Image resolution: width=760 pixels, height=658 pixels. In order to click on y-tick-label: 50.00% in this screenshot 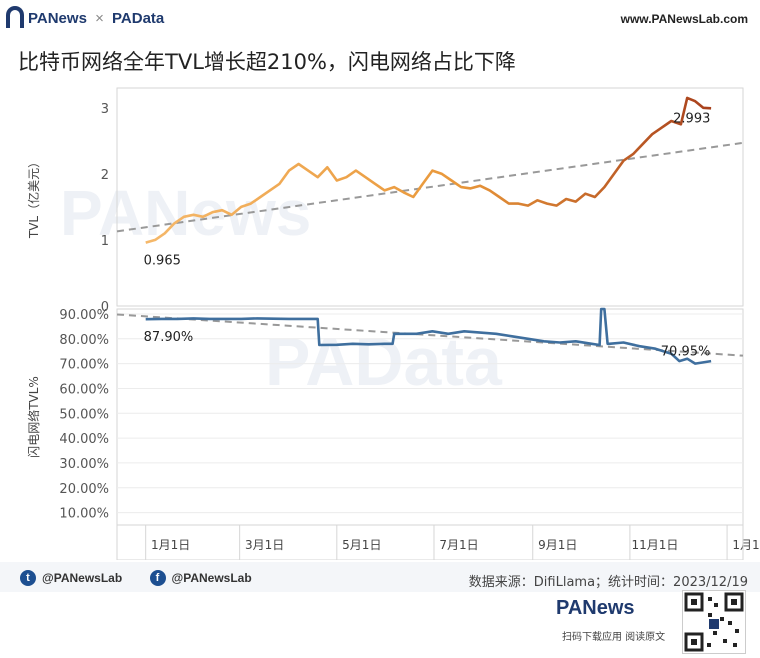, I will do `click(84, 414)`.